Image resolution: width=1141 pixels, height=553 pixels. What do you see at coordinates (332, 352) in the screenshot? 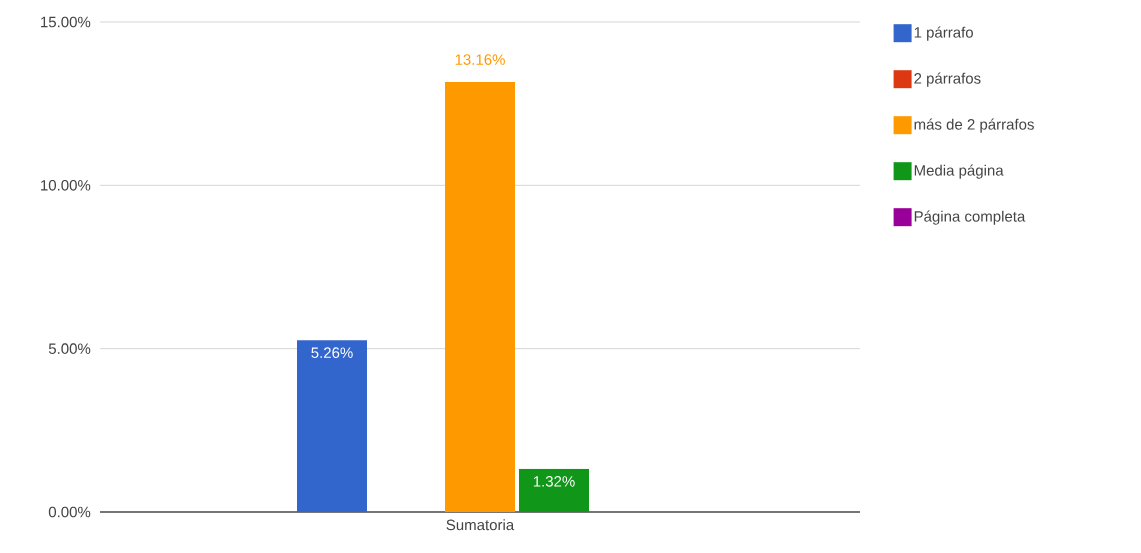
I see `data-label: 5.26%` at bounding box center [332, 352].